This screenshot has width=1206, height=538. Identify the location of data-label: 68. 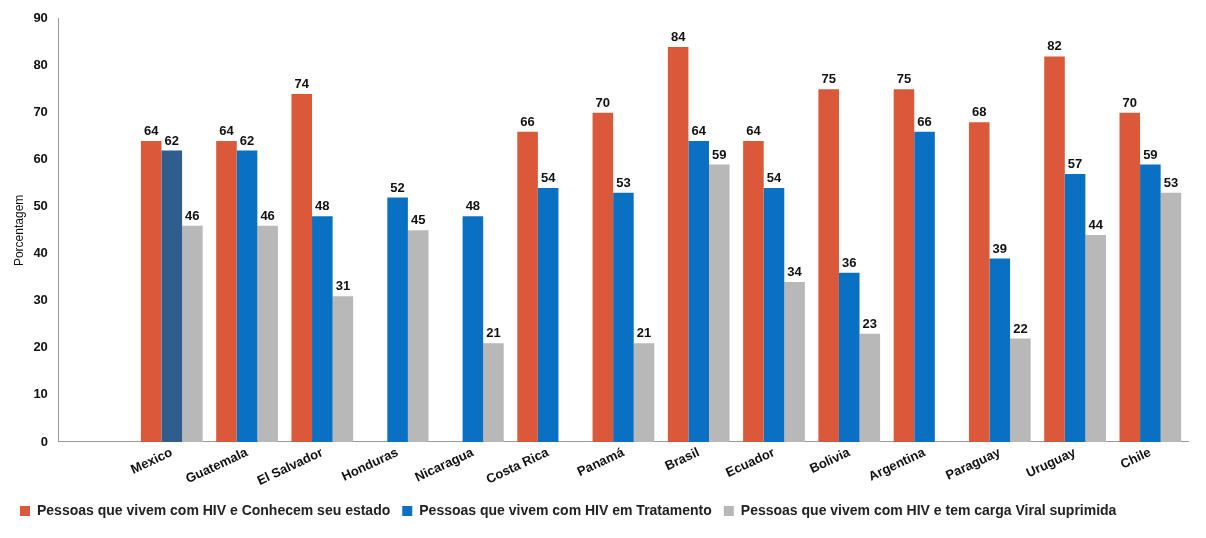
(979, 112).